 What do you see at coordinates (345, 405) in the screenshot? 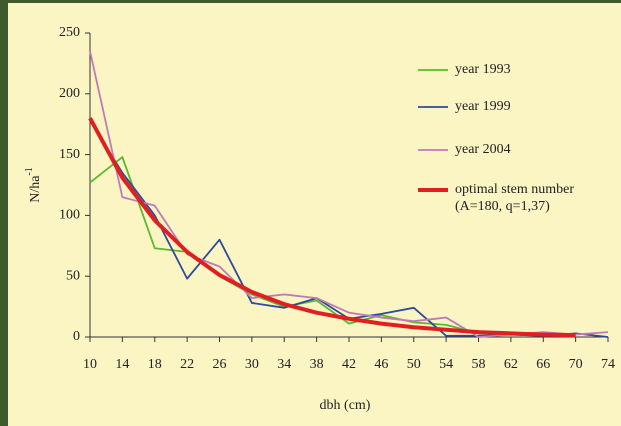
I see `x-axis-label: dbh (cm)` at bounding box center [345, 405].